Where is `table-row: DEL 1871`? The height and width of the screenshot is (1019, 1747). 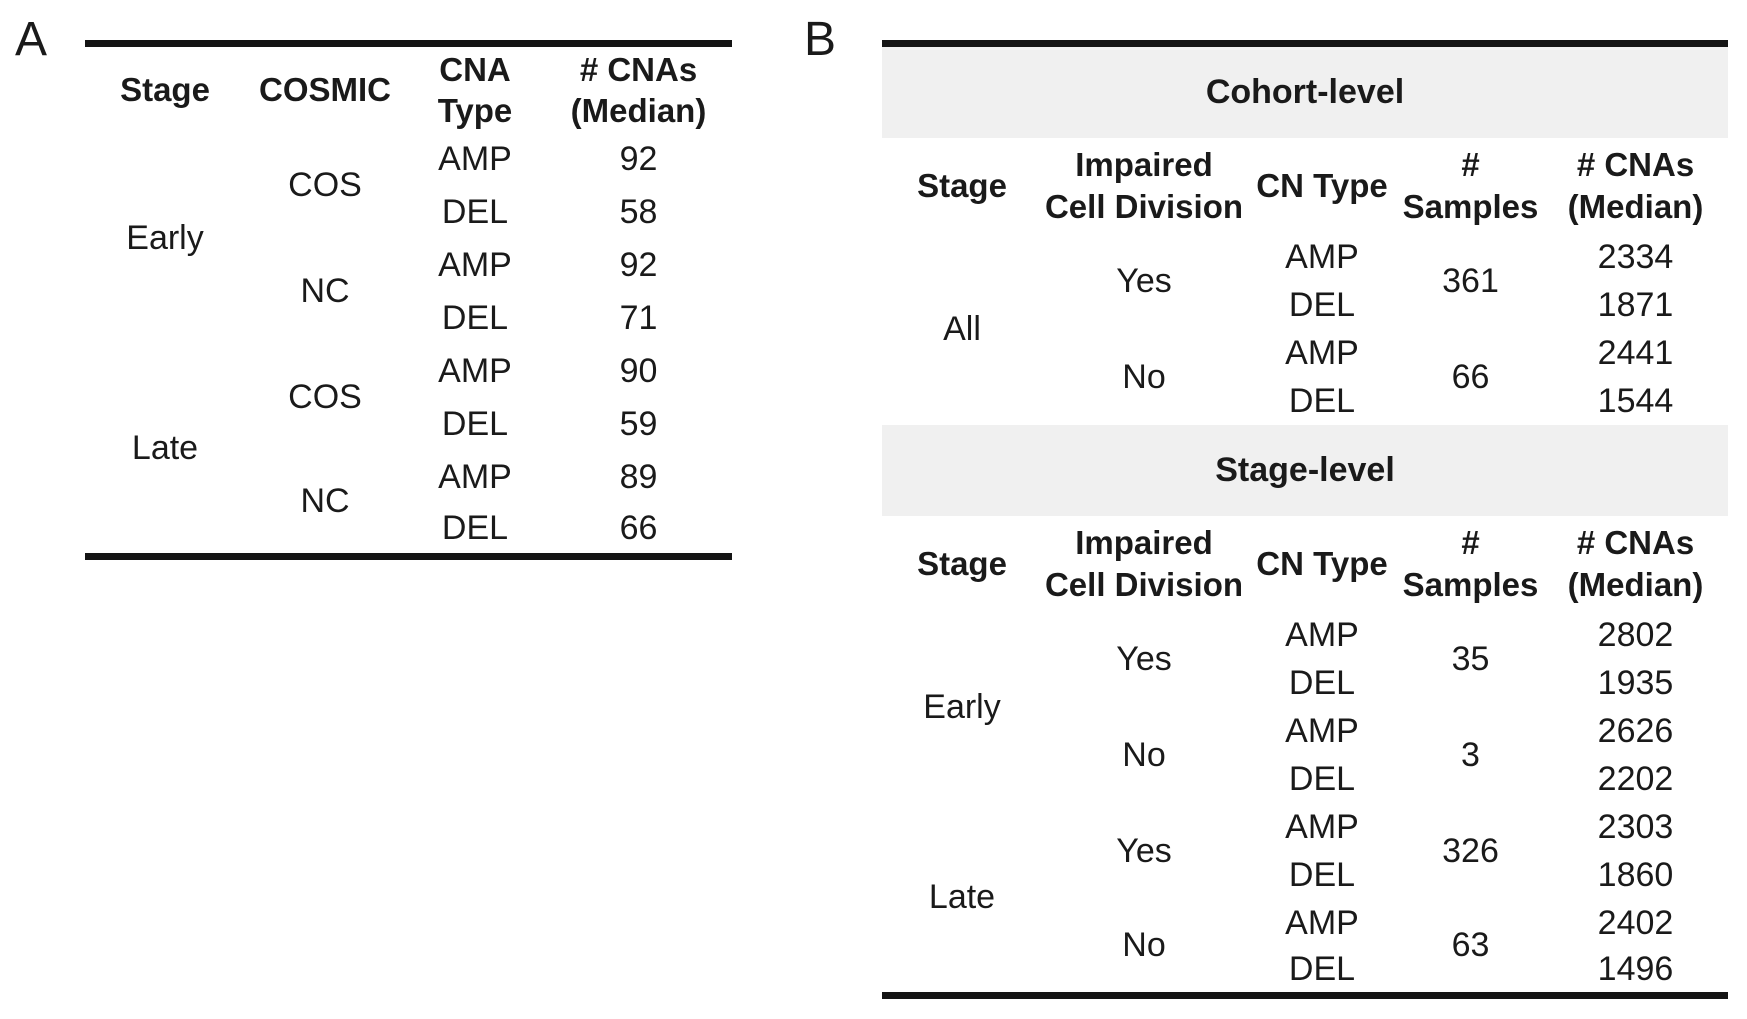
table-row: DEL 1871 is located at coordinates (1305, 305).